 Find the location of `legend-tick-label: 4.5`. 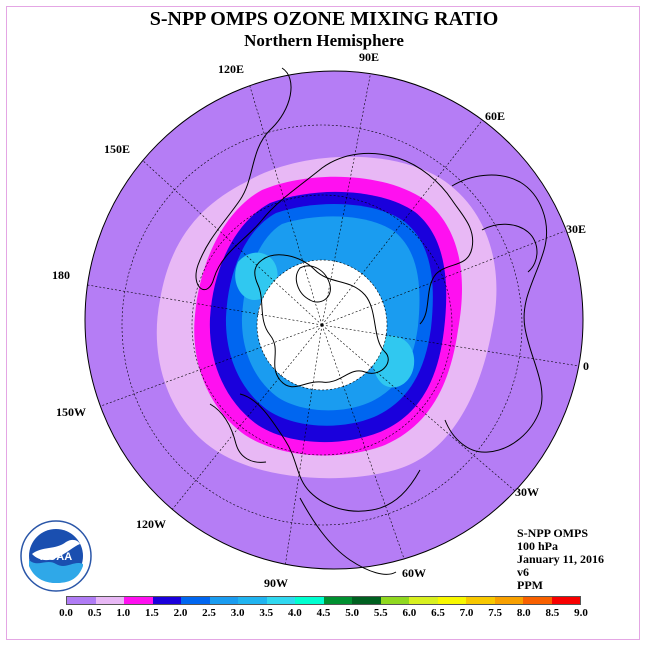

legend-tick-label: 4.5 is located at coordinates (323, 613).